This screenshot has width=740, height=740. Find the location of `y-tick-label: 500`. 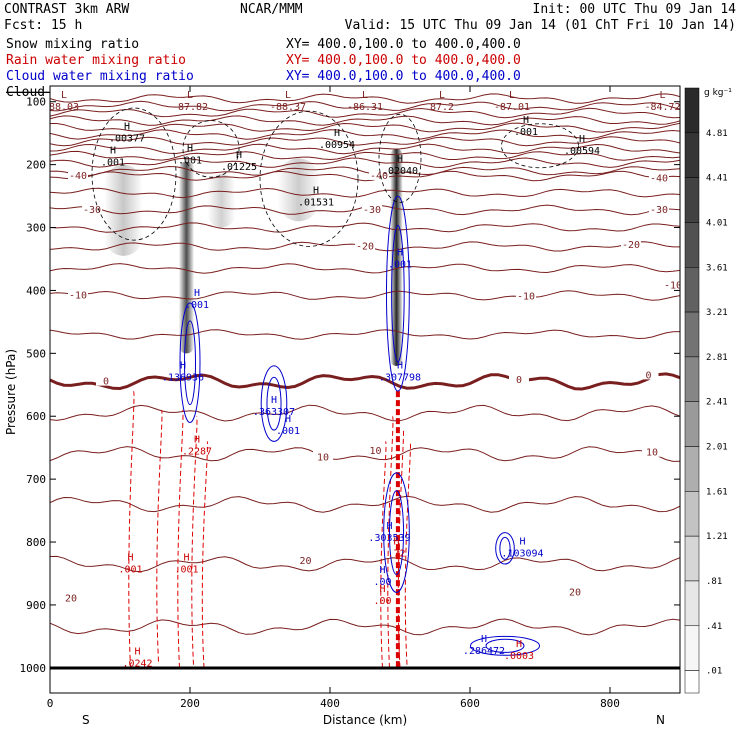

y-tick-label: 500 is located at coordinates (36, 353).